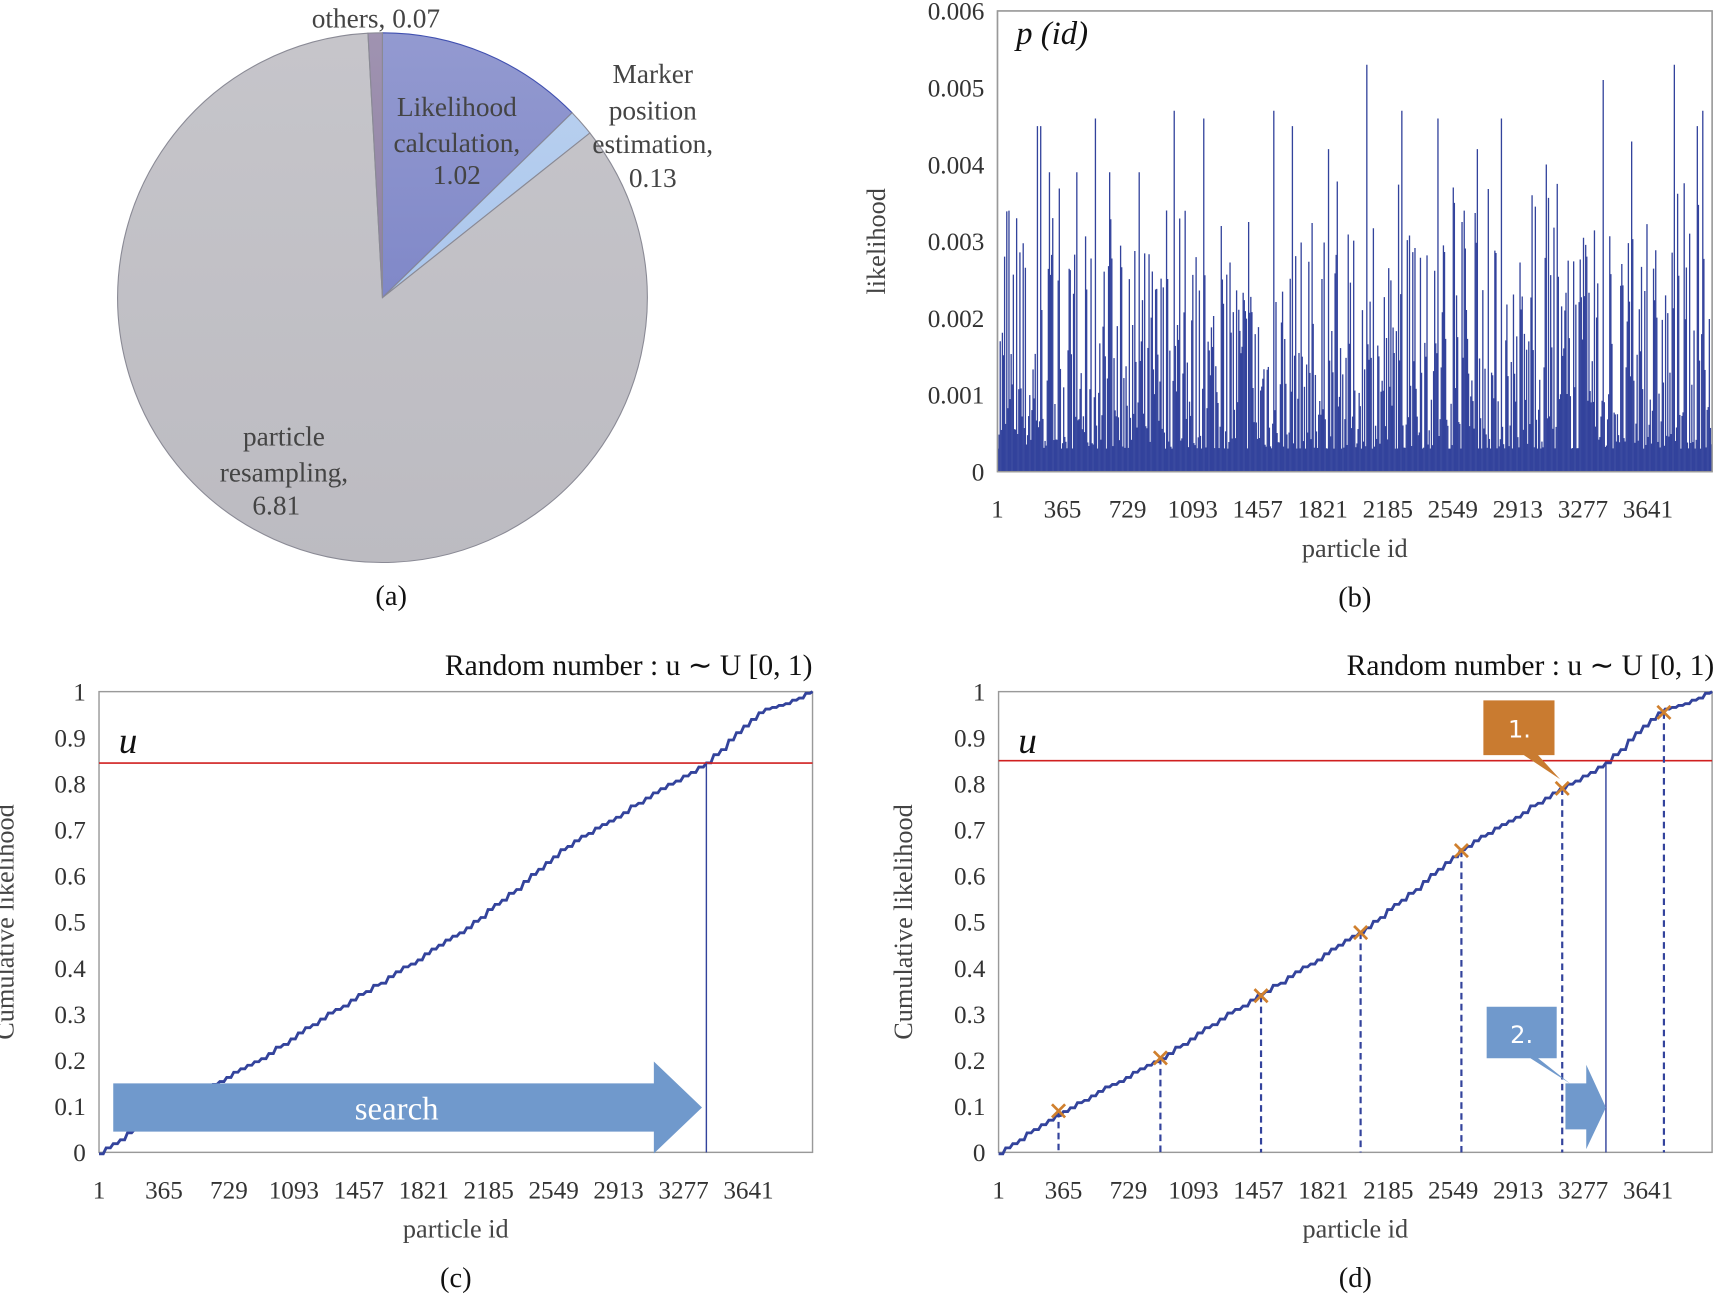 The image size is (1717, 1299). What do you see at coordinates (456, 1278) in the screenshot?
I see `caption: (c)` at bounding box center [456, 1278].